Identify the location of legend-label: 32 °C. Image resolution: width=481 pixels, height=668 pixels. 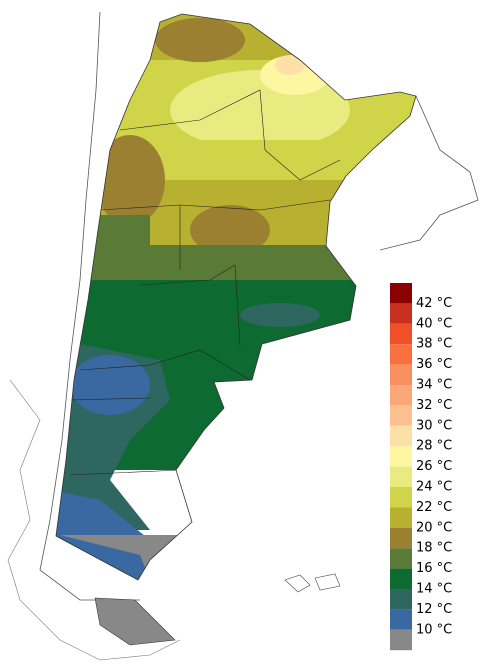
(434, 405).